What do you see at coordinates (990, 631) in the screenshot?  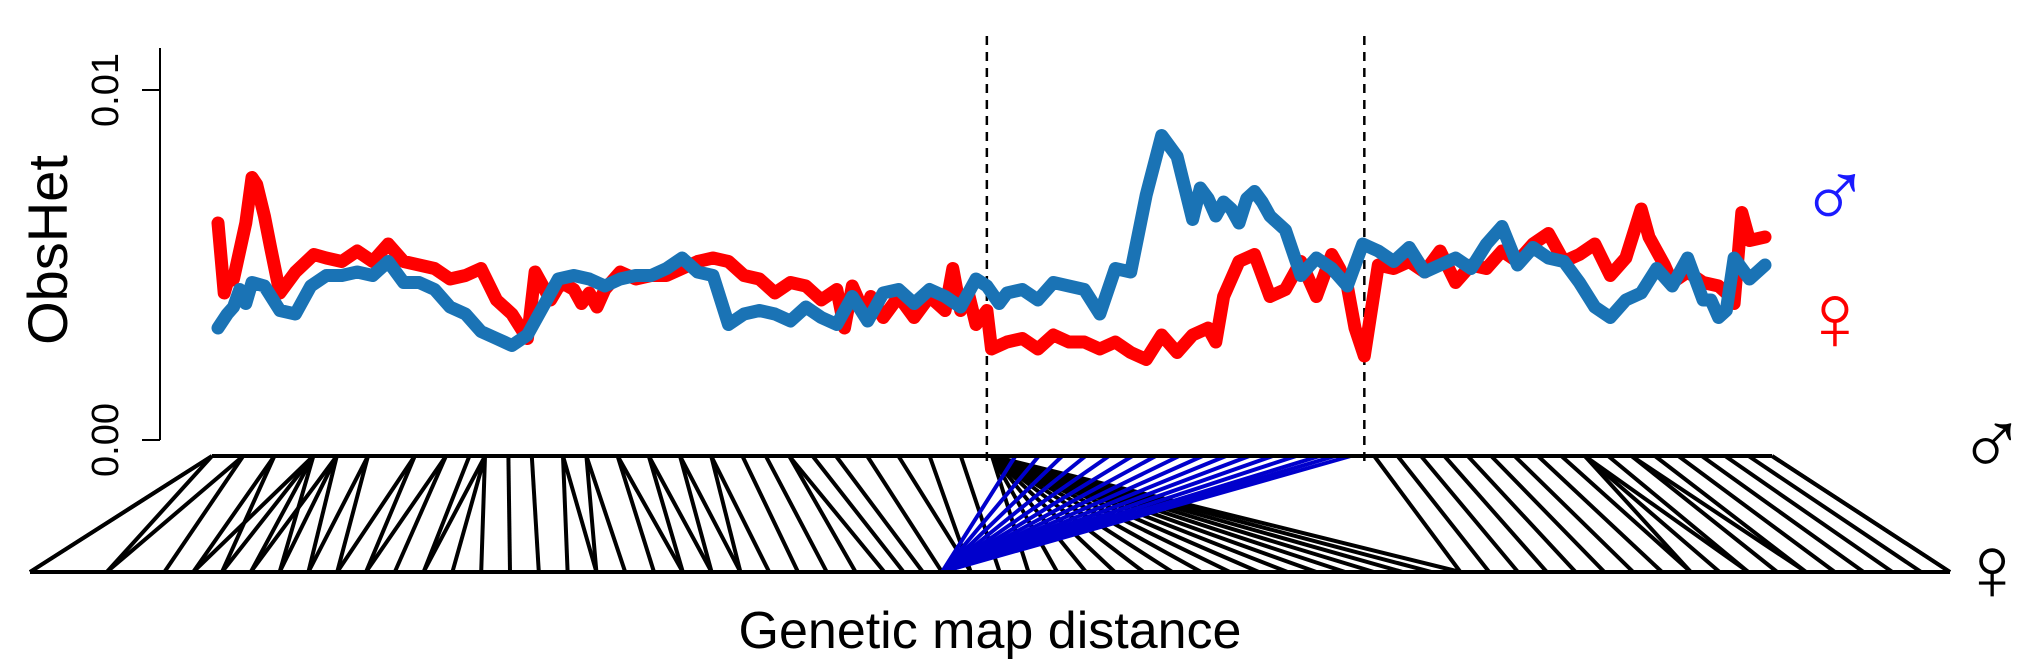 I see `x-axis-label: Genetic map distance` at bounding box center [990, 631].